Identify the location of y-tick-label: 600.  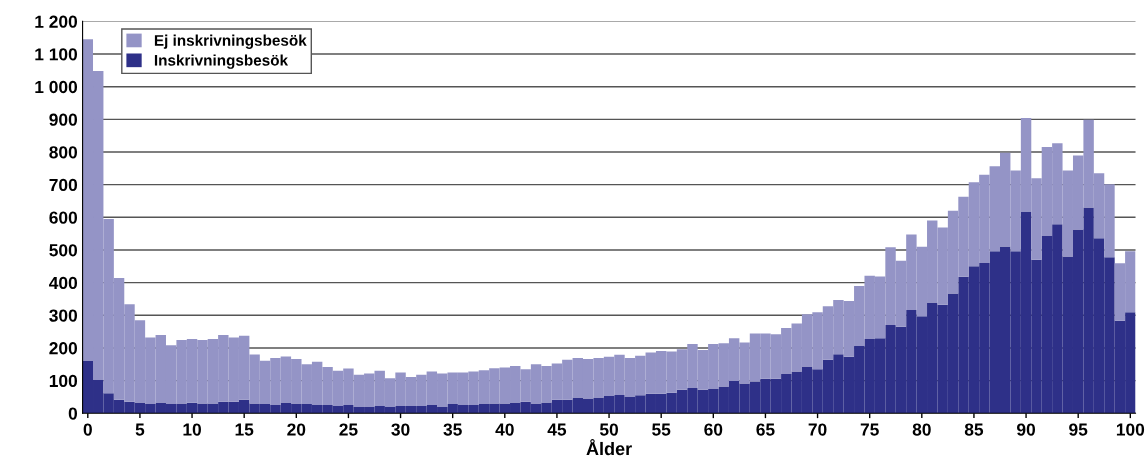
(63, 217).